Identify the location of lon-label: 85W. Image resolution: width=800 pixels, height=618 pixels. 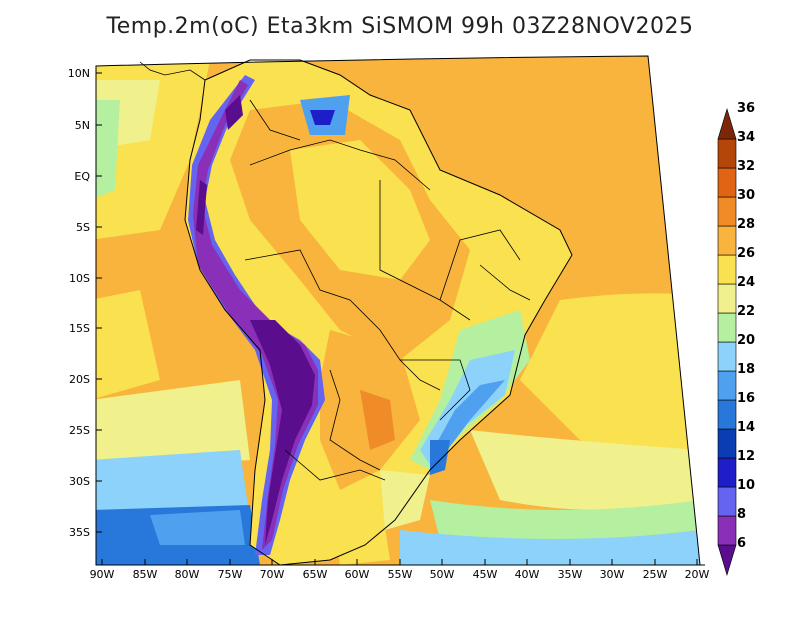
(145, 574).